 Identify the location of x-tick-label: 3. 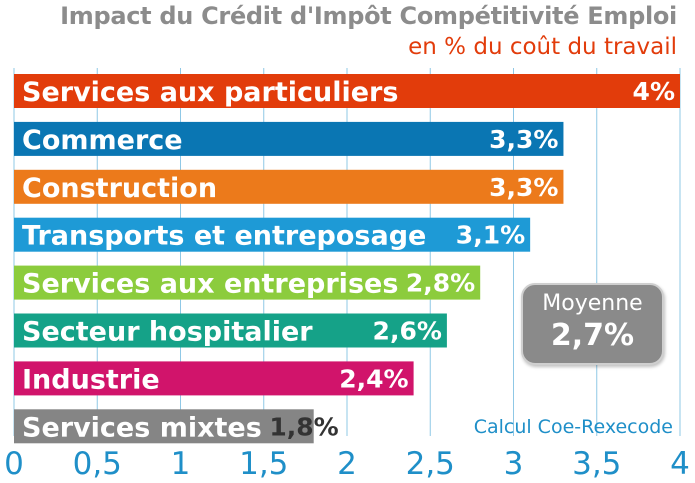
(514, 464).